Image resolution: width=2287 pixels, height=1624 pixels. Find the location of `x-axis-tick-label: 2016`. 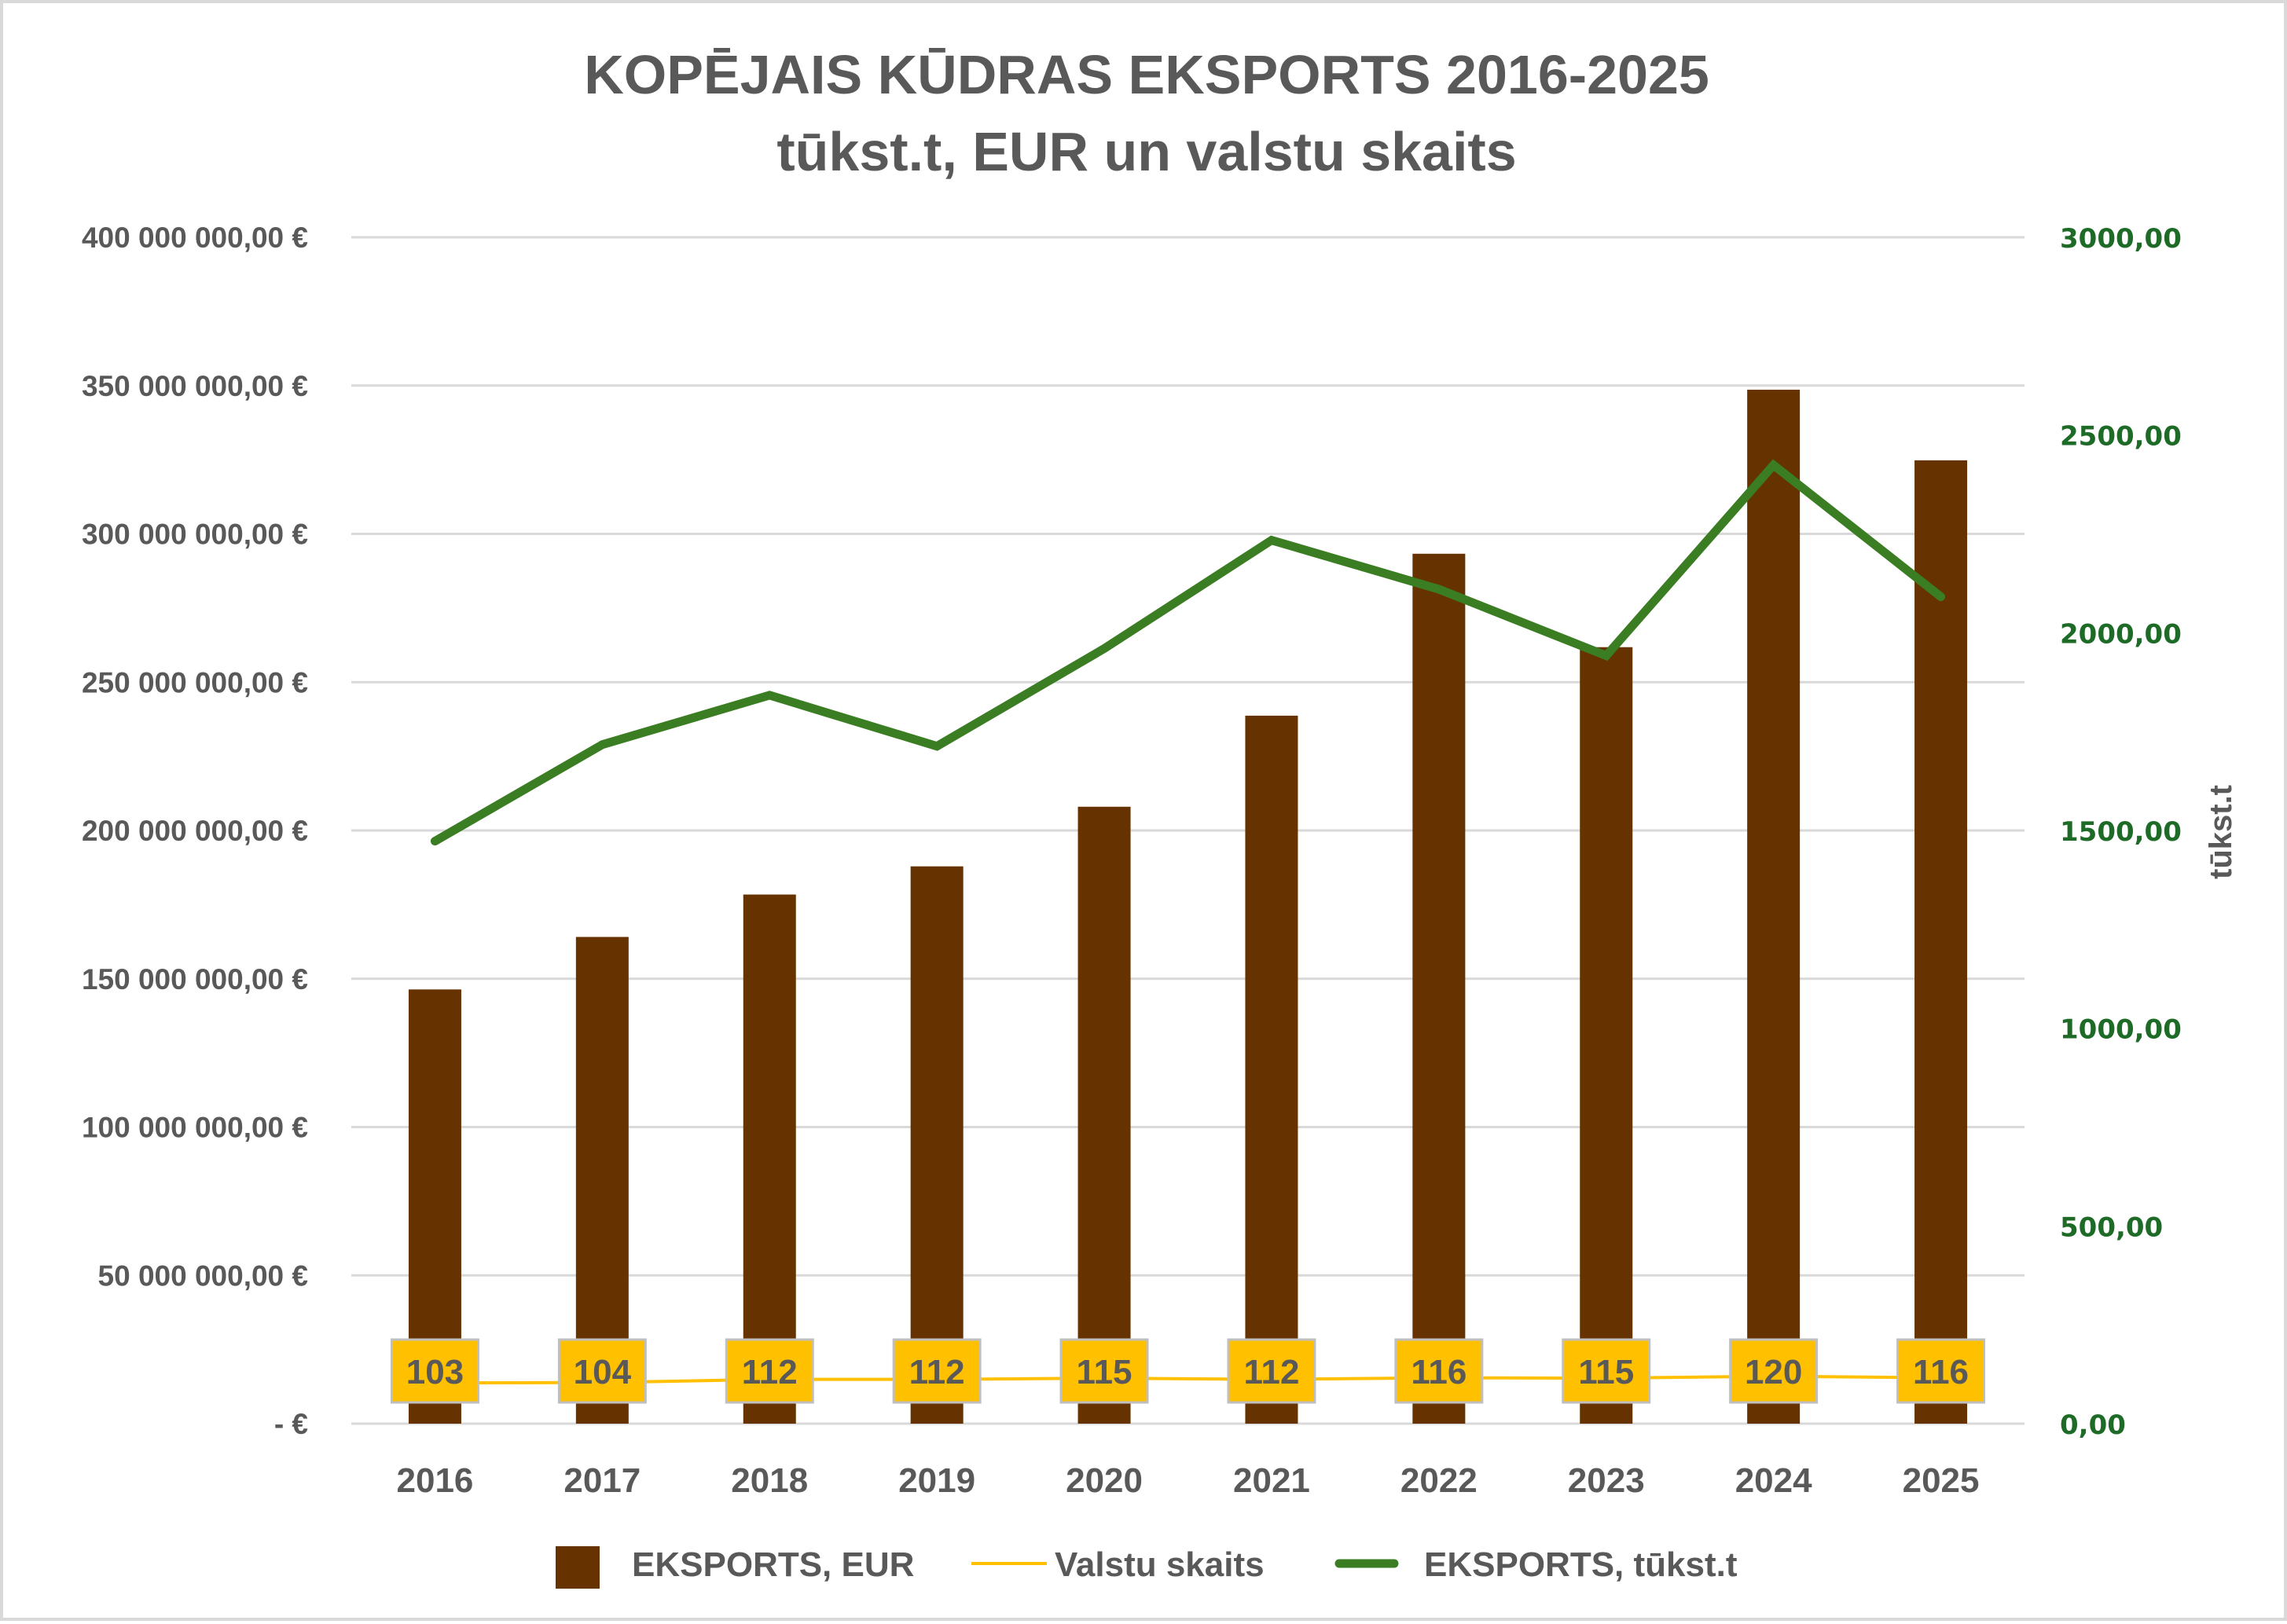

x-axis-tick-label: 2016 is located at coordinates (435, 1480).